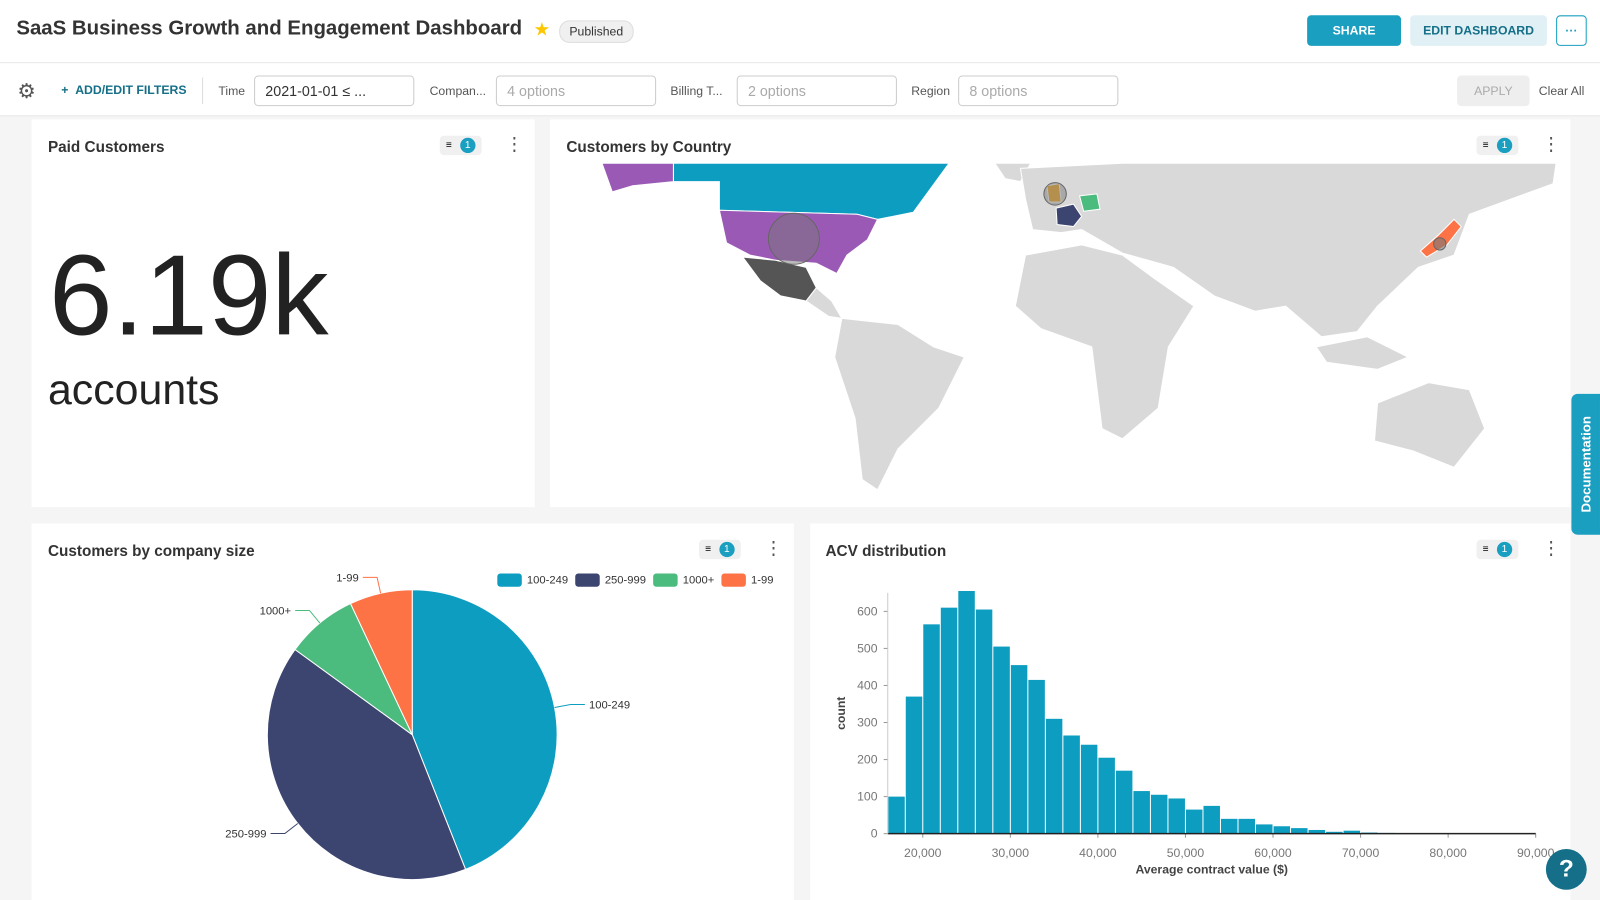 The height and width of the screenshot is (900, 1600). I want to click on kpi-panel, so click(283, 313).